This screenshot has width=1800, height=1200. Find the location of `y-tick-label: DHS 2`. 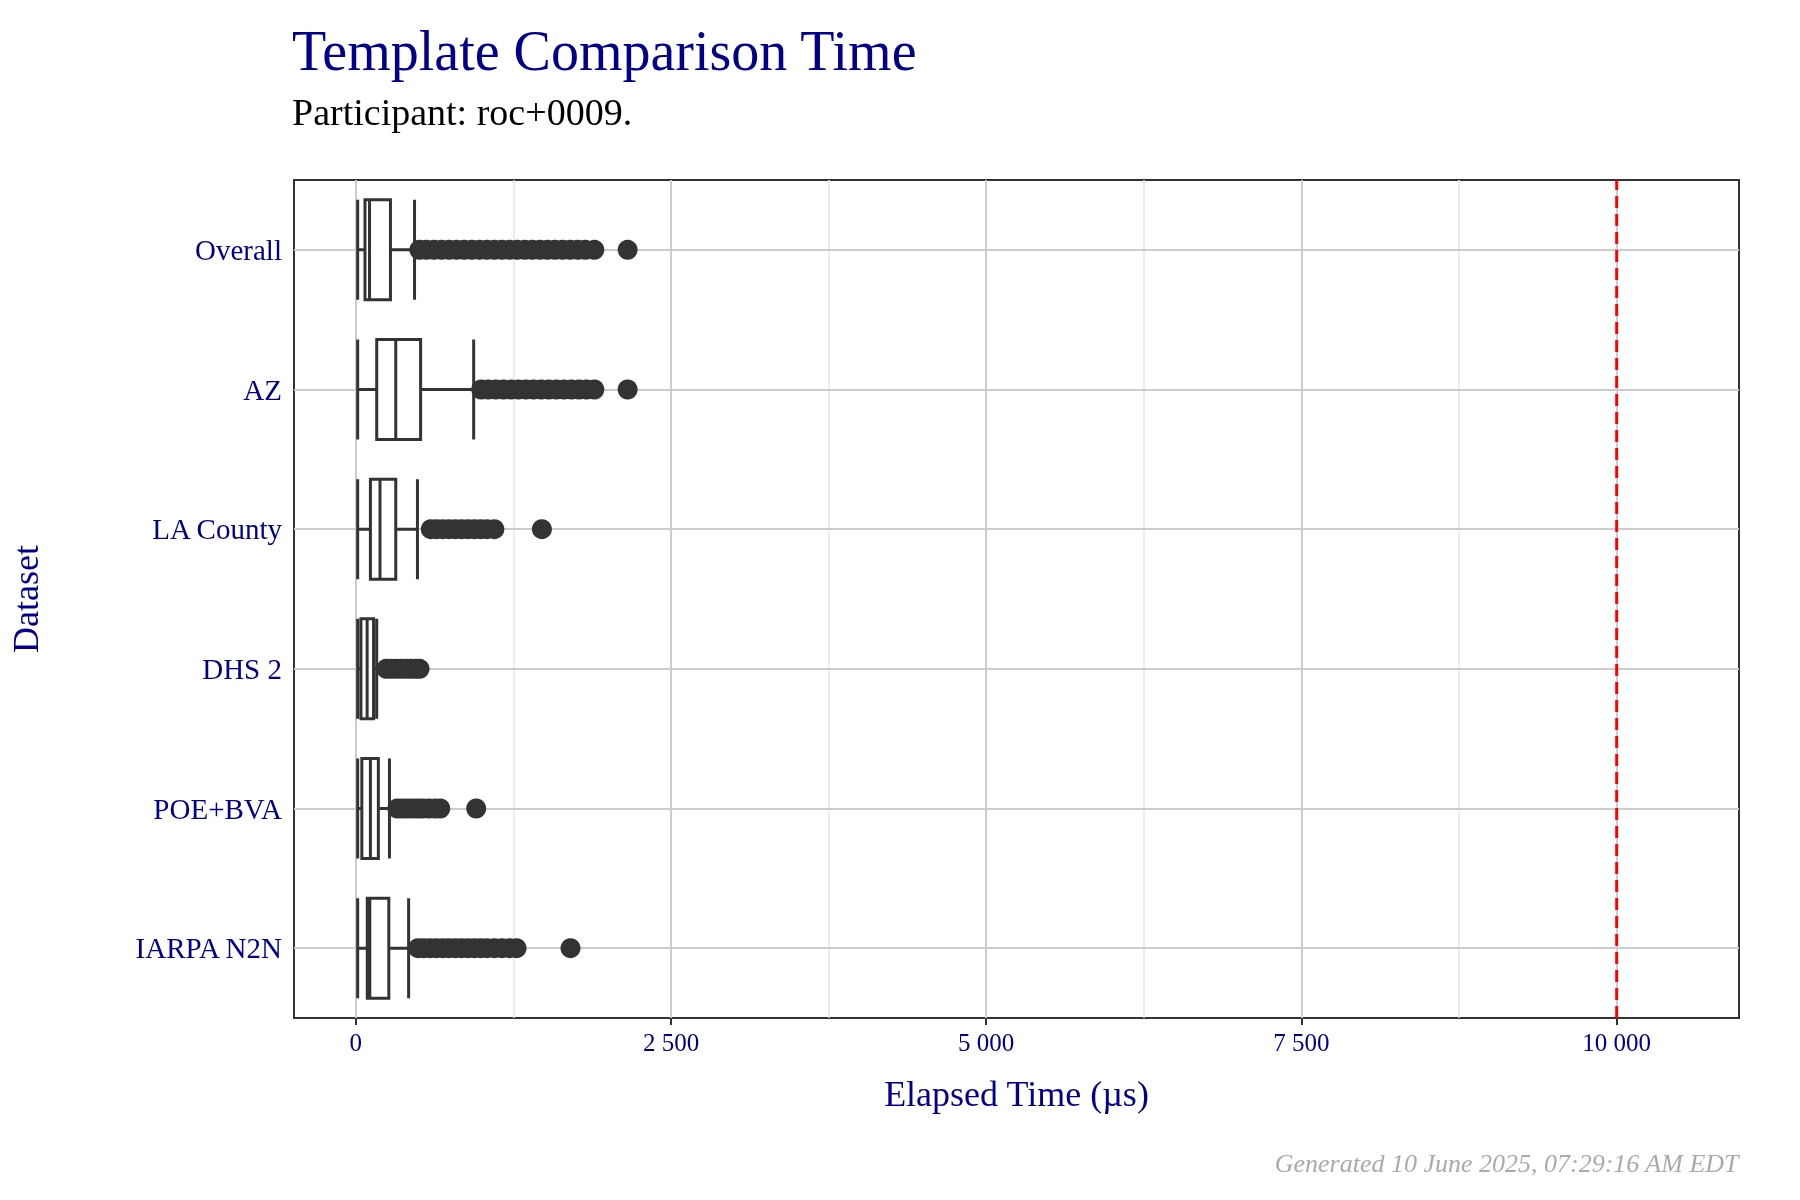

y-tick-label: DHS 2 is located at coordinates (242, 668).